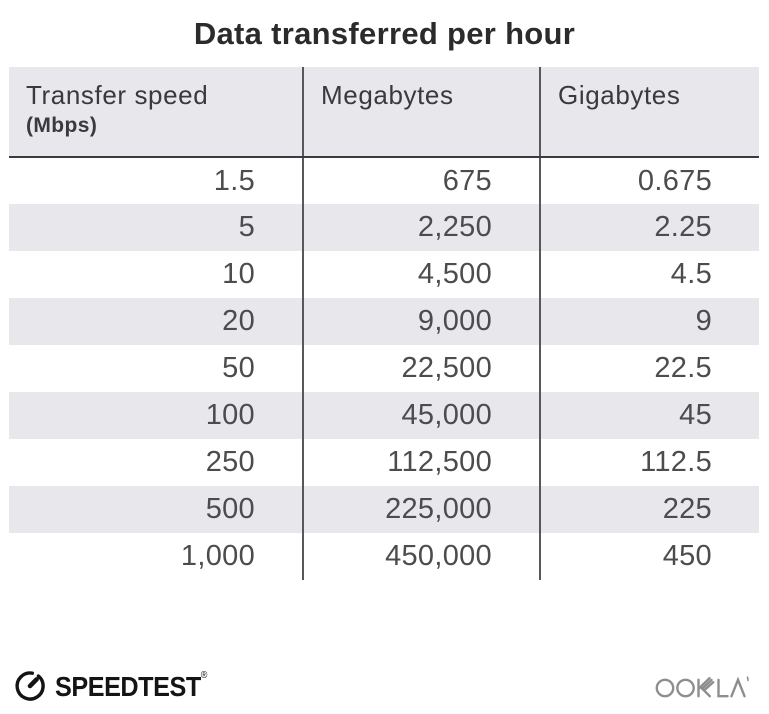 The height and width of the screenshot is (714, 769). Describe the element at coordinates (421, 112) in the screenshot. I see `col-header-megabytes: Megabytes` at that location.